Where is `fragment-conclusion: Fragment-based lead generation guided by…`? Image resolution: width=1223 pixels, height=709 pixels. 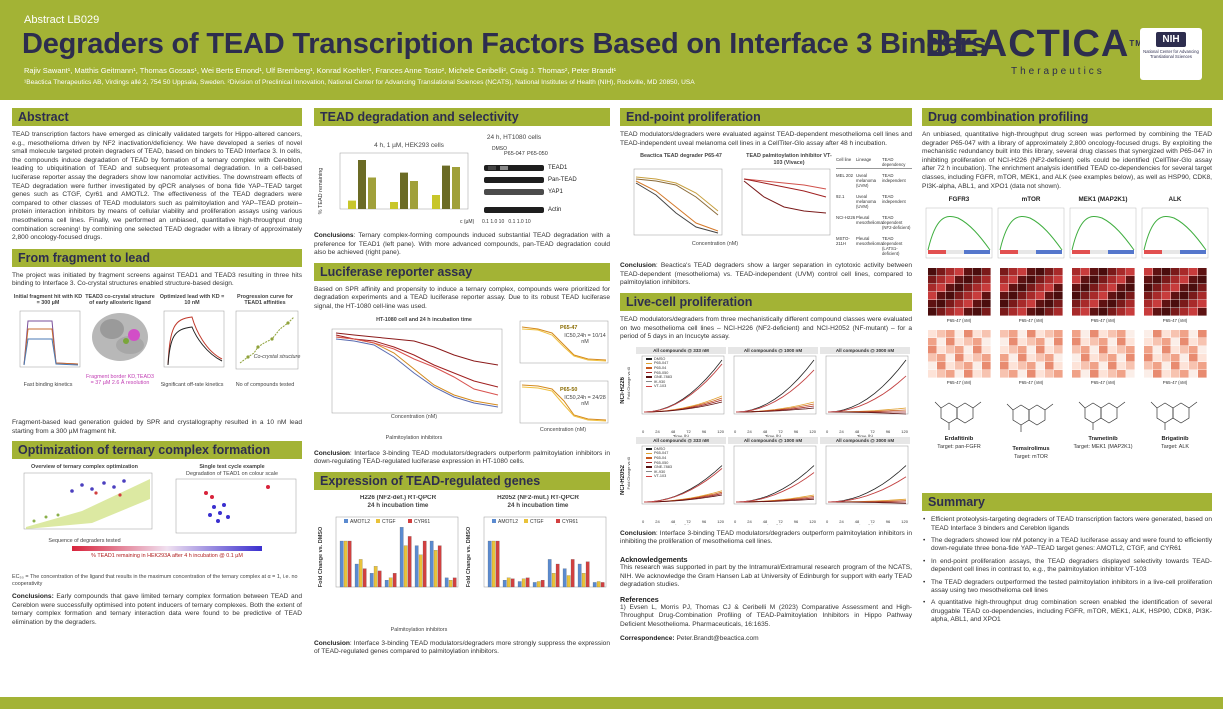
fragment-conclusion: Fragment-based lead generation guided by… is located at coordinates (157, 426).